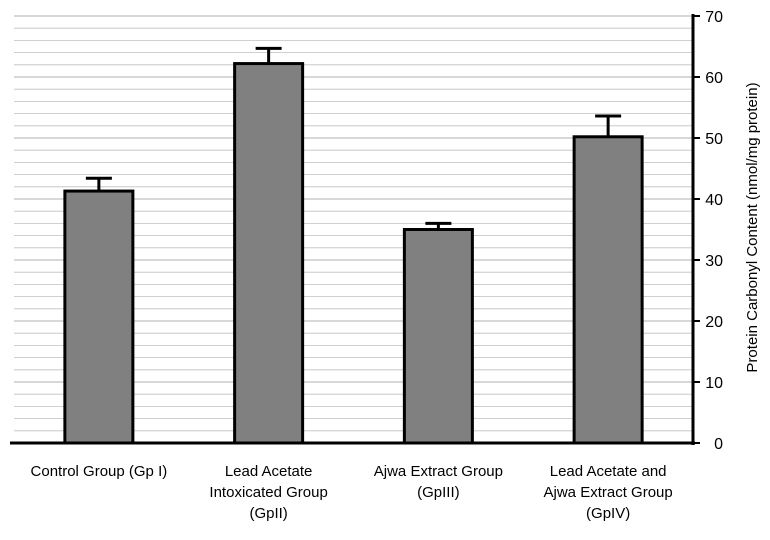  What do you see at coordinates (608, 471) in the screenshot?
I see `x-tick-label: Lead Acetate and` at bounding box center [608, 471].